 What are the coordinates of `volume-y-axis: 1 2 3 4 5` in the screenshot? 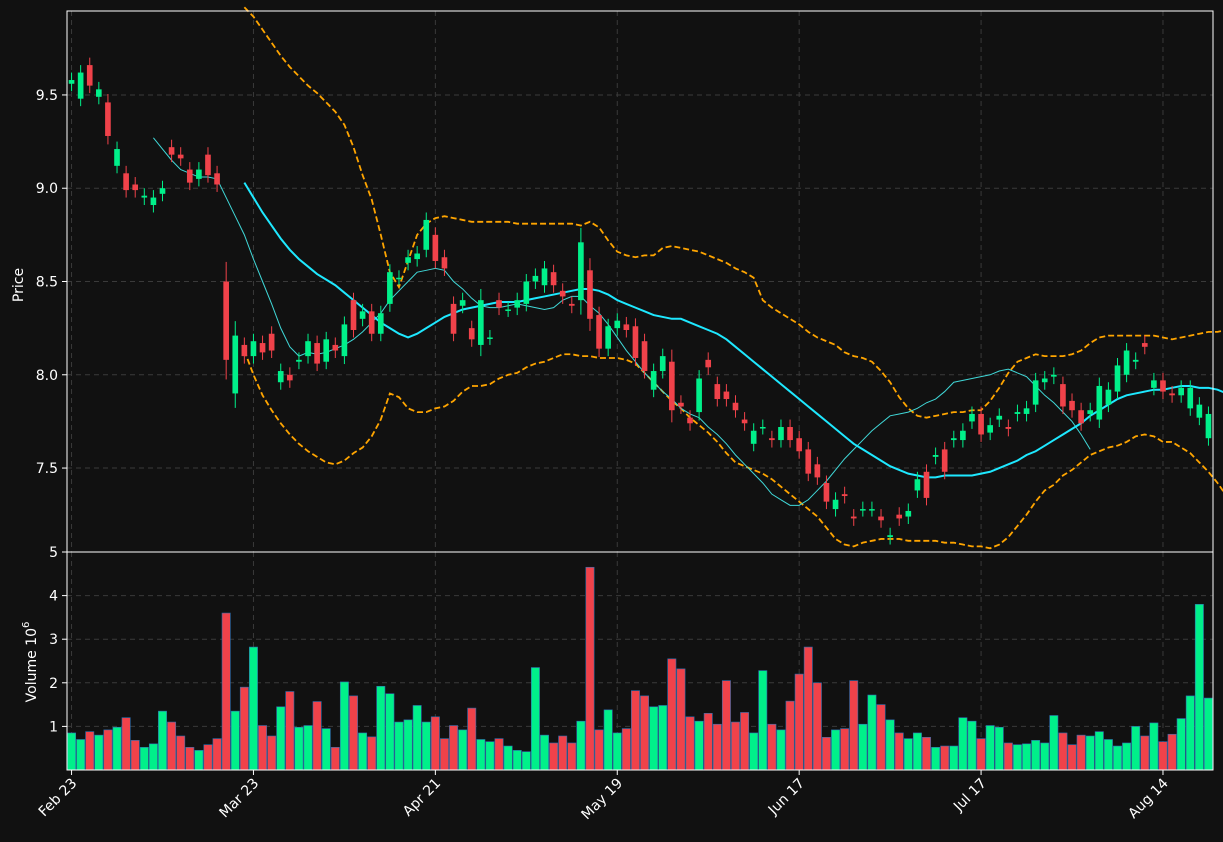 It's located at (58, 640).